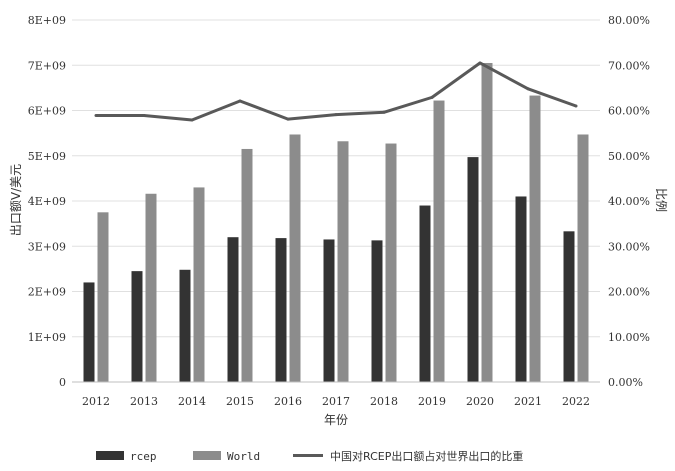 This screenshot has height=471, width=675. What do you see at coordinates (110, 455) in the screenshot?
I see `legend-swatch-rcep` at bounding box center [110, 455].